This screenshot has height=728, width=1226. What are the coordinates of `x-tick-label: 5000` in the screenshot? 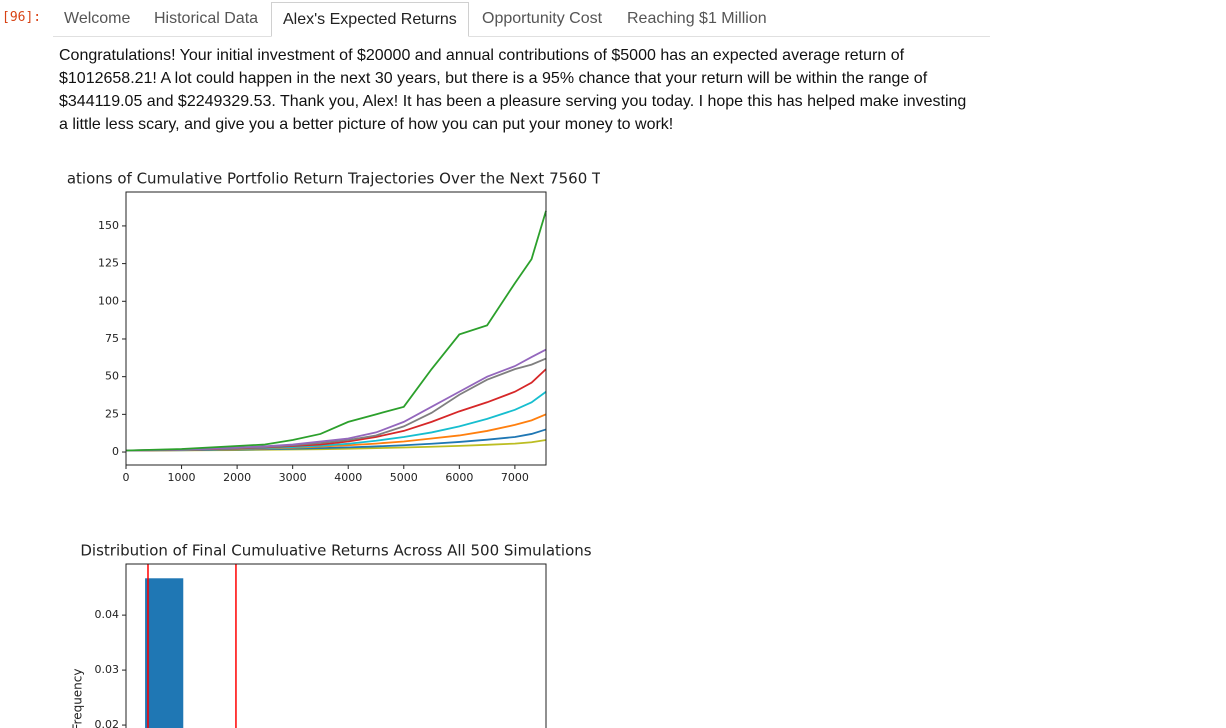 It's located at (404, 477).